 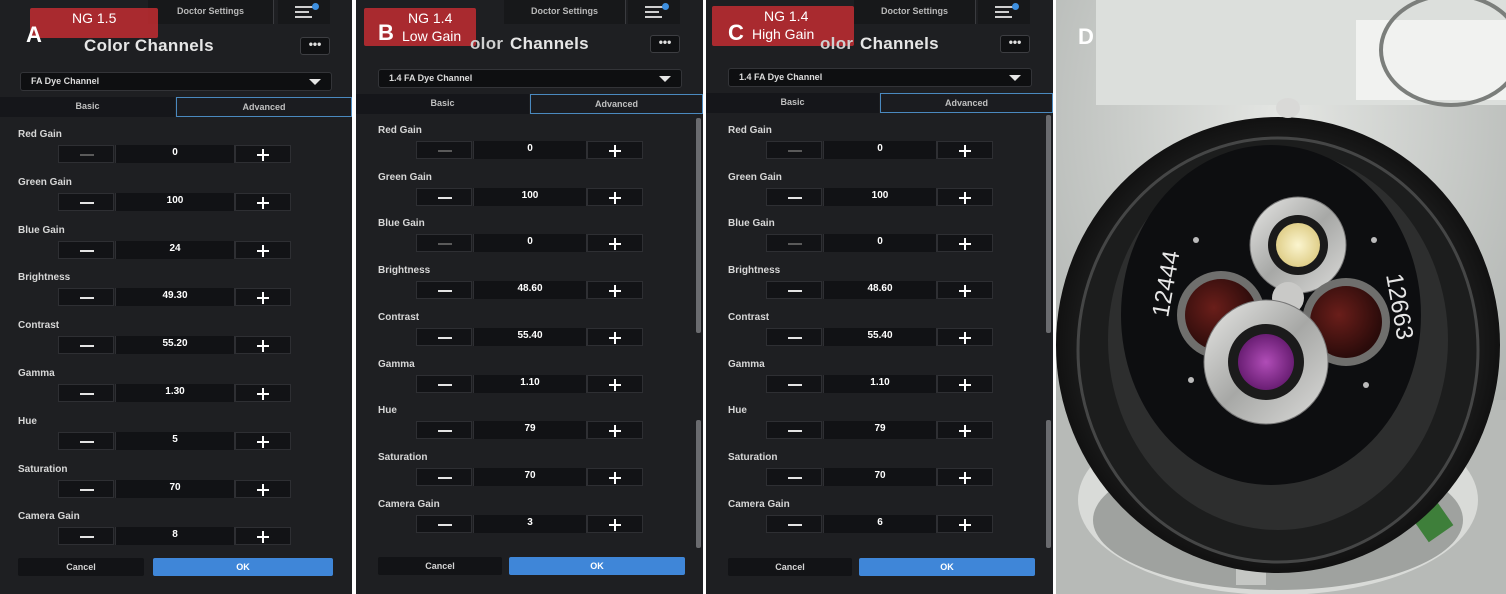 I want to click on param-stepper: 55.20, so click(x=175, y=345).